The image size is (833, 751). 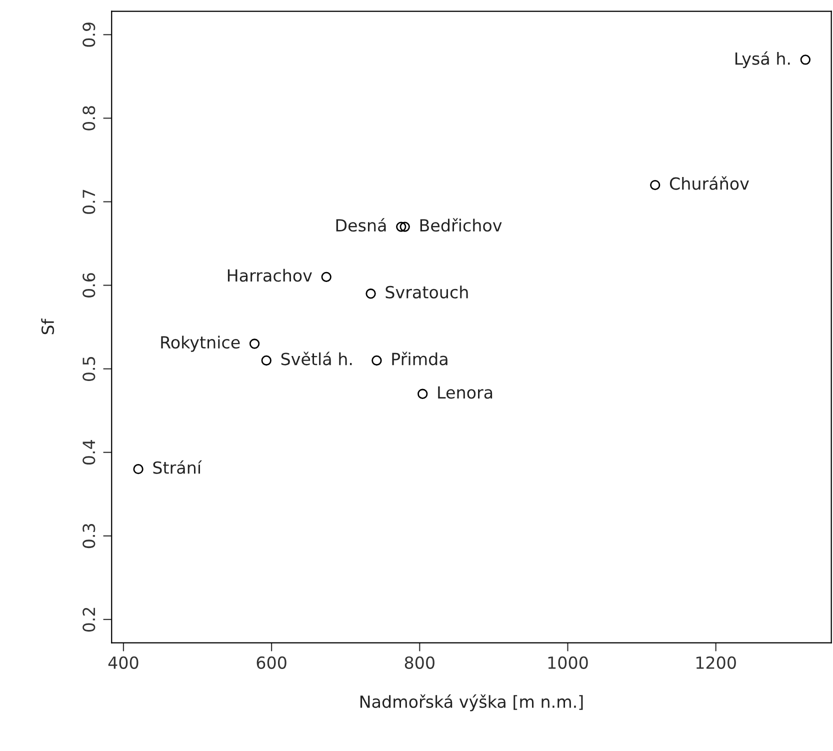 What do you see at coordinates (568, 662) in the screenshot?
I see `x-tick-label: 1000` at bounding box center [568, 662].